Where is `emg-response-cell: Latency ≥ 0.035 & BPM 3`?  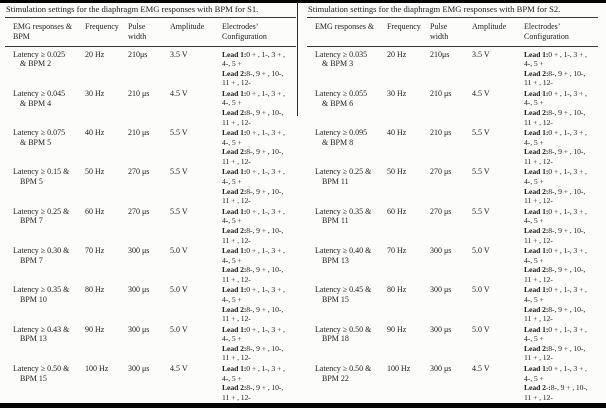
emg-response-cell: Latency ≥ 0.035 & BPM 3 is located at coordinates (341, 59).